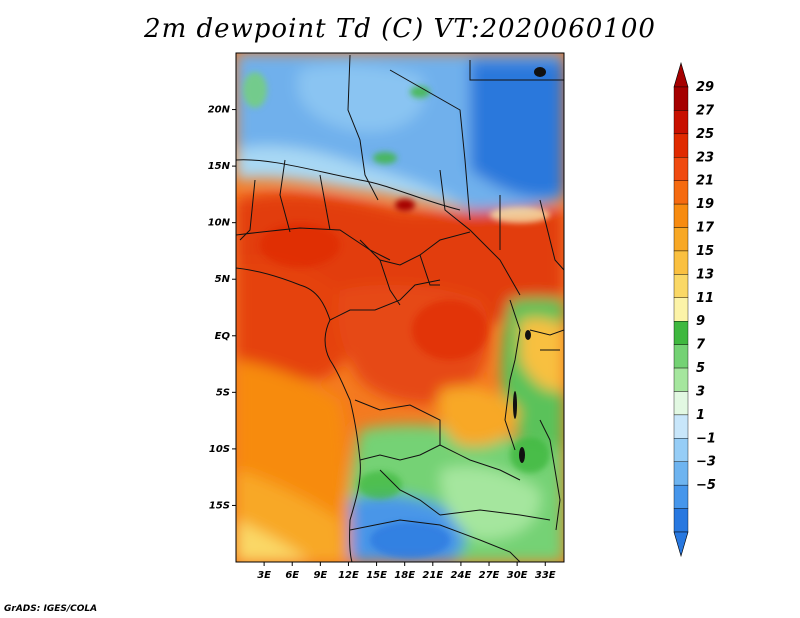 Image resolution: width=800 pixels, height=618 pixels. What do you see at coordinates (348, 575) in the screenshot?
I see `x-tick-label: 12E` at bounding box center [348, 575].